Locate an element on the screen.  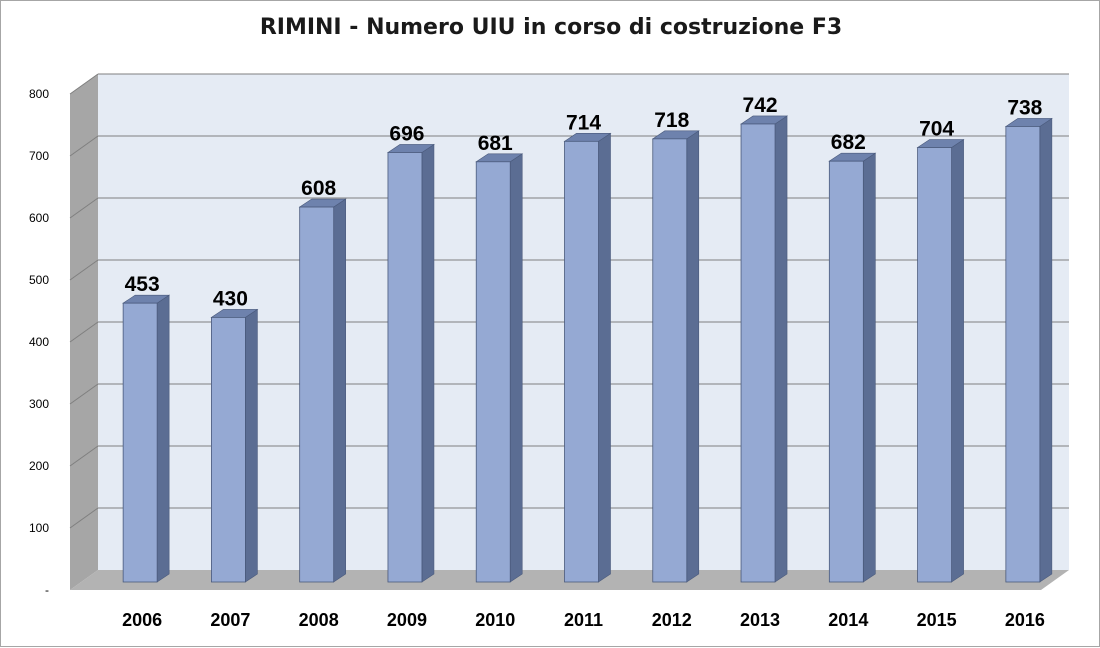
data-label: 681 is located at coordinates (495, 143).